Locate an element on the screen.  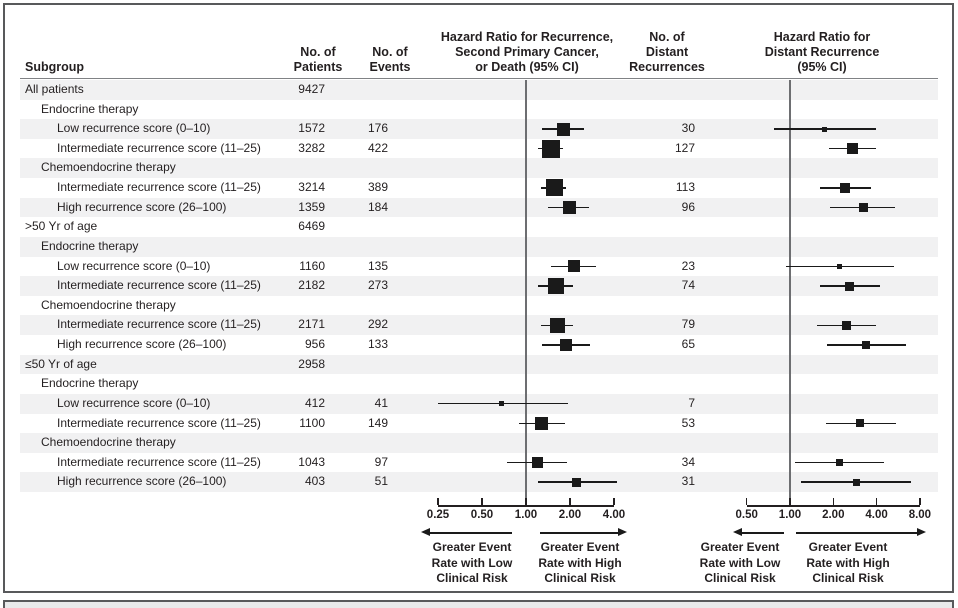
patients-cell: 956 is located at coordinates (314, 344).